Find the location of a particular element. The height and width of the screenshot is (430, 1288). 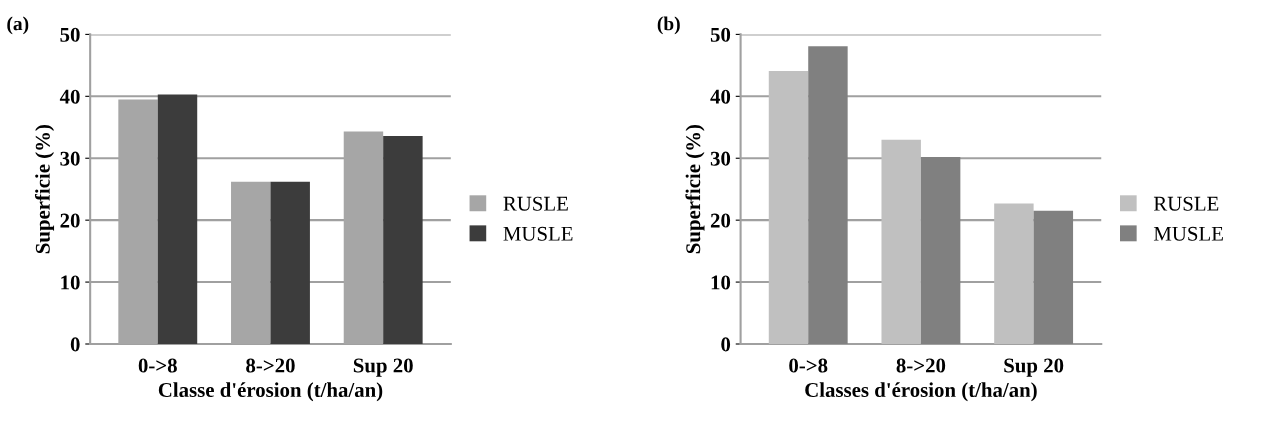

x-axis-title: Classes d'érosion (t/ha/an) is located at coordinates (921, 392).